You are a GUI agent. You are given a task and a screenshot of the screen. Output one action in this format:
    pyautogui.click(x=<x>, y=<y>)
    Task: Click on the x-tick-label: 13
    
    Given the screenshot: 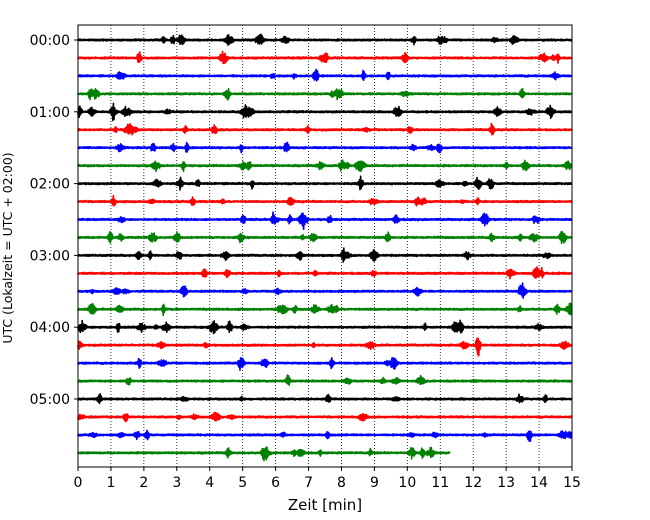 What is the action you would take?
    pyautogui.click(x=506, y=483)
    